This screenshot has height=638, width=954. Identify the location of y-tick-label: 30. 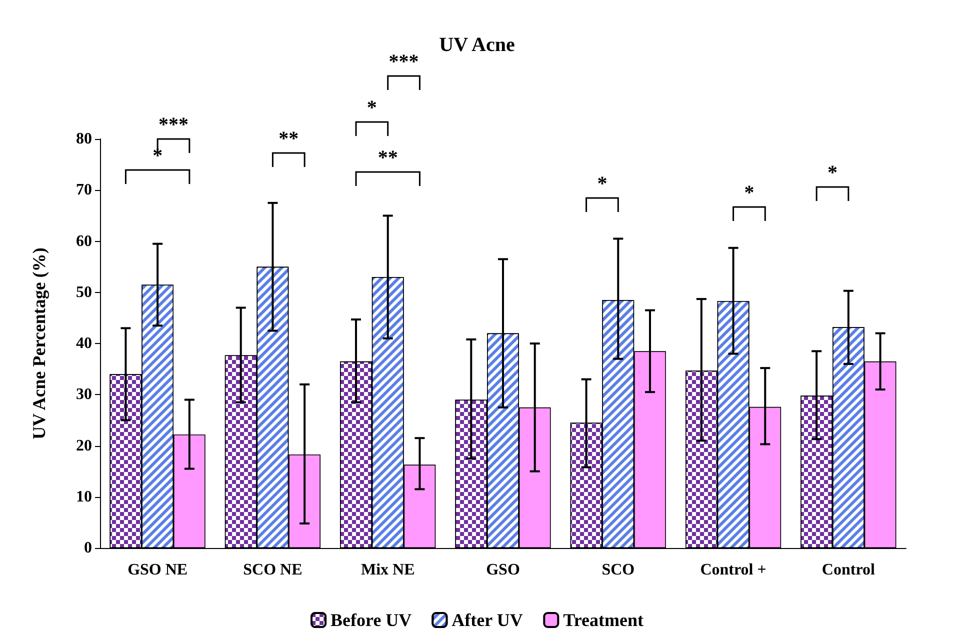
(84, 395).